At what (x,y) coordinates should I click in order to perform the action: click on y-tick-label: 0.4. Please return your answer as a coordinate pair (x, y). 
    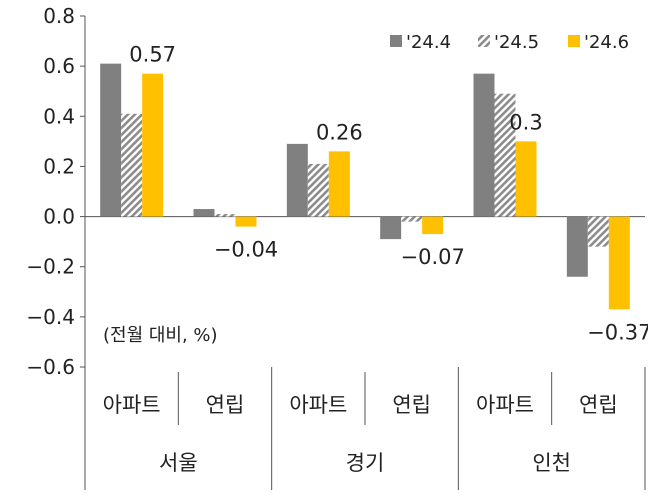
    Looking at the image, I should click on (59, 116).